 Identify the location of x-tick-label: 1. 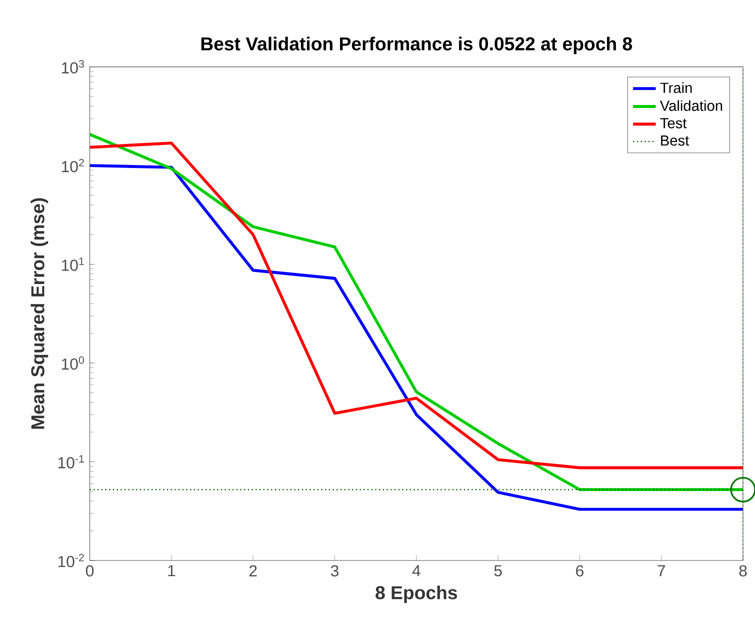
(172, 570).